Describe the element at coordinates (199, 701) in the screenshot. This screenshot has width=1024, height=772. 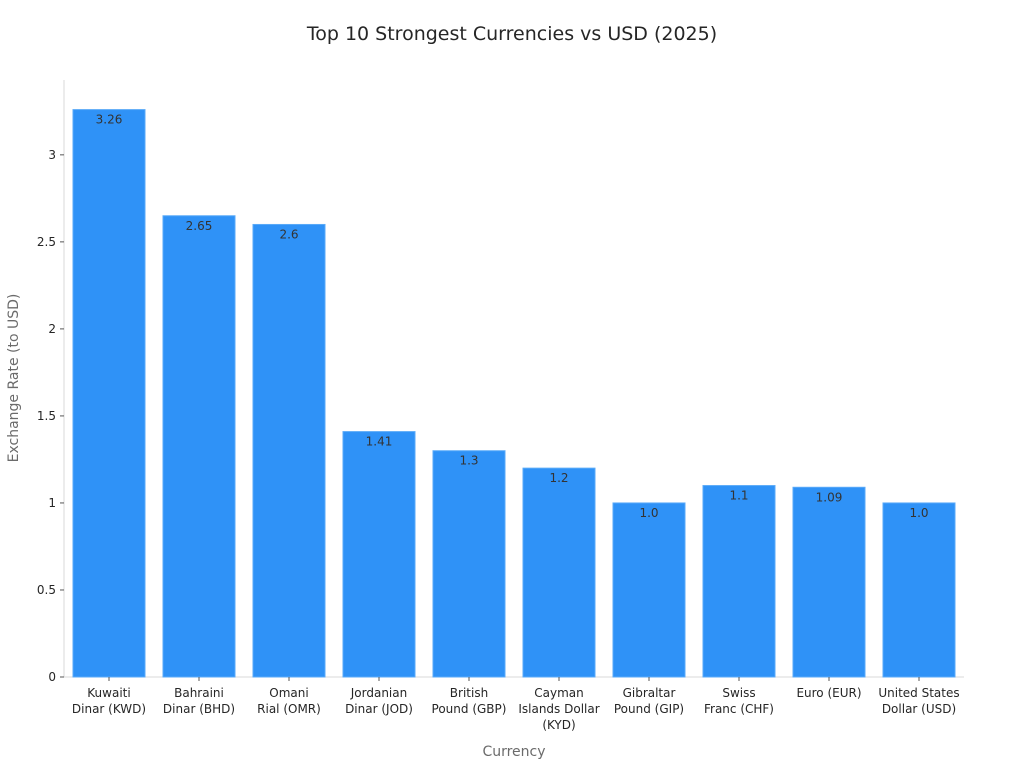
I see `x-tick-label: Bahraini Dinar (BHD)` at that location.